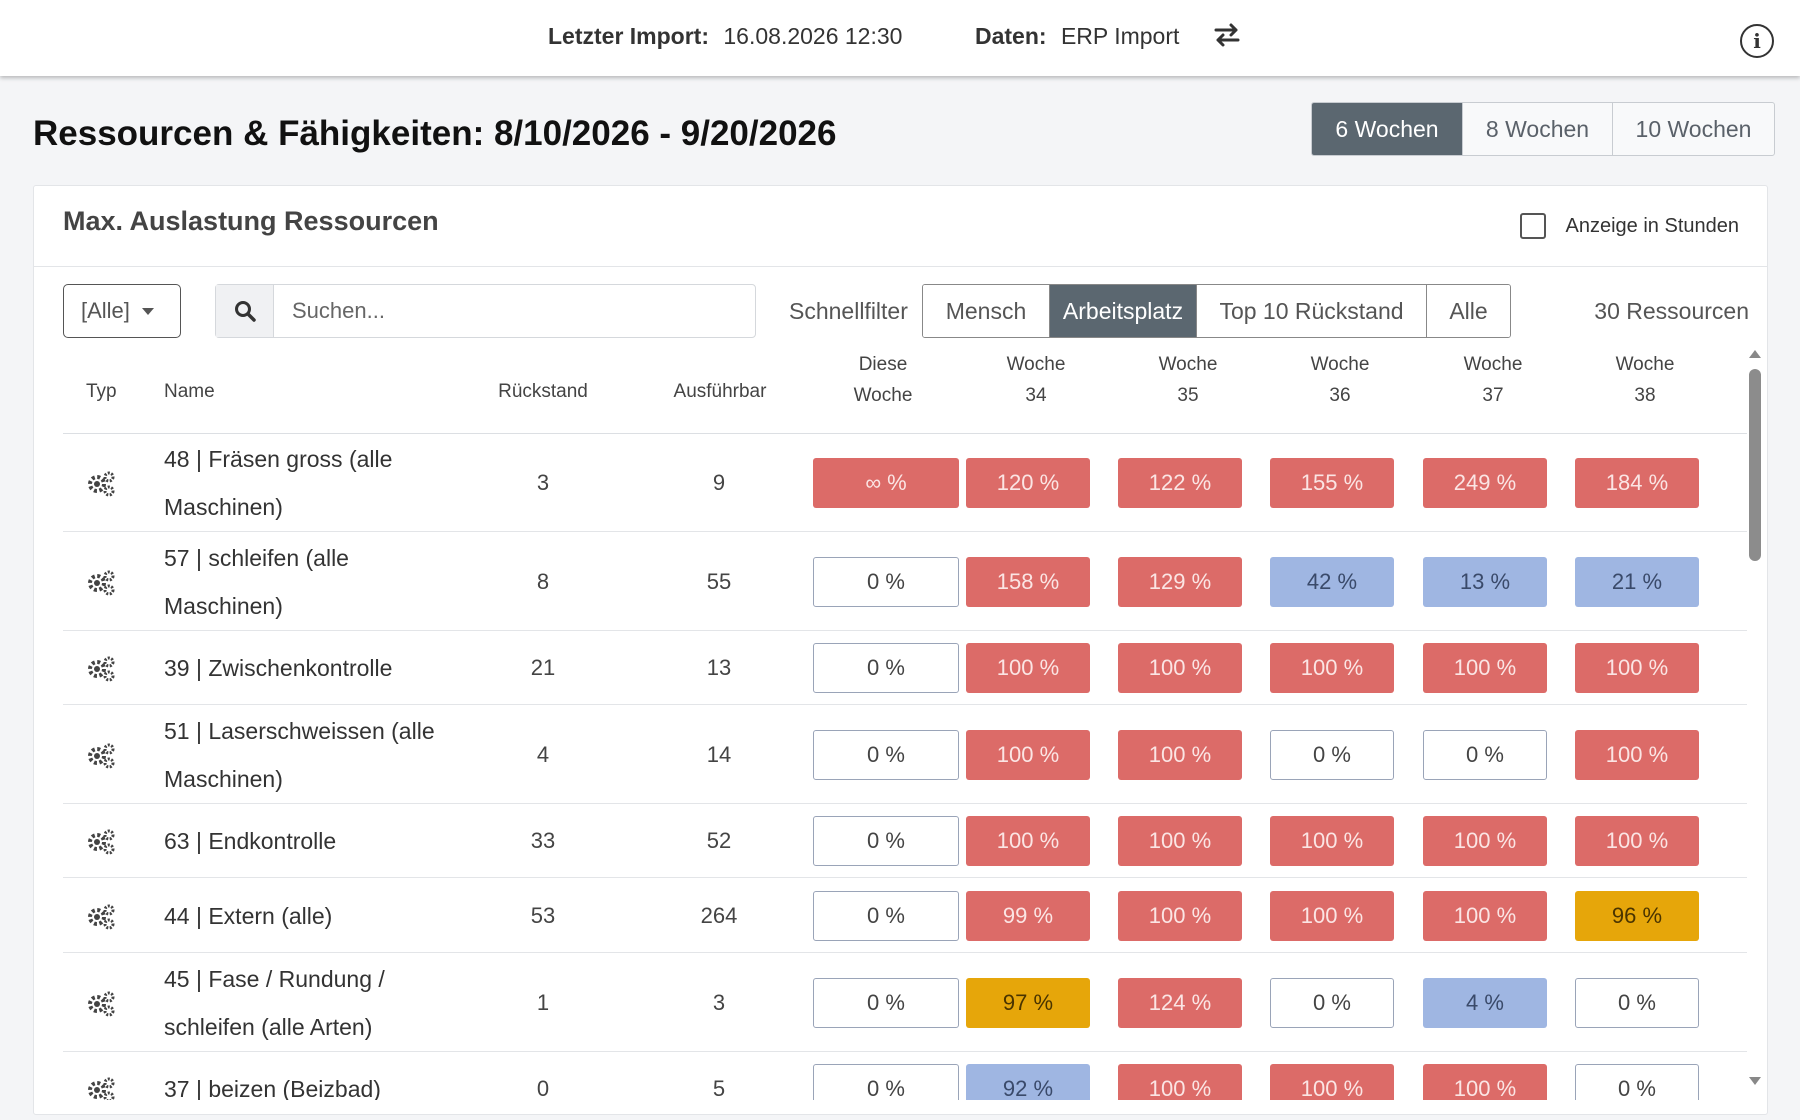 Image resolution: width=1800 pixels, height=1120 pixels. What do you see at coordinates (886, 483) in the screenshot?
I see `load-cell: ∞ %` at bounding box center [886, 483].